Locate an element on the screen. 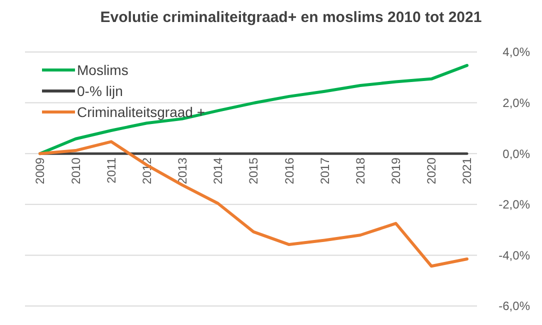  y-tick-label: 4,0% is located at coordinates (516, 52).